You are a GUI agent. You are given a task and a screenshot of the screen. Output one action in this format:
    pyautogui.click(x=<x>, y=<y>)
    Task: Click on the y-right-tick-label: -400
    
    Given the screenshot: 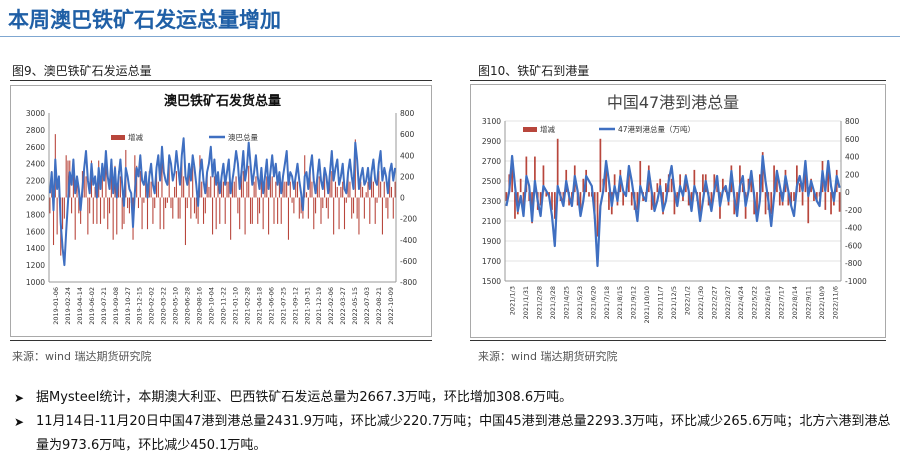 What is the action you would take?
    pyautogui.click(x=853, y=228)
    